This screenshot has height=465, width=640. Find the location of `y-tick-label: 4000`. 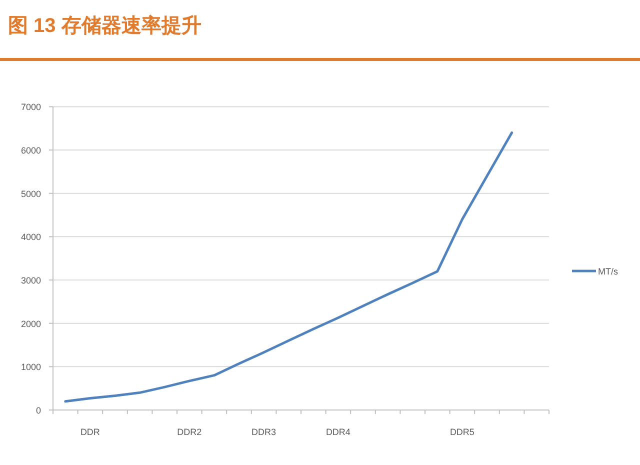

y-tick-label: 4000 is located at coordinates (30, 237).